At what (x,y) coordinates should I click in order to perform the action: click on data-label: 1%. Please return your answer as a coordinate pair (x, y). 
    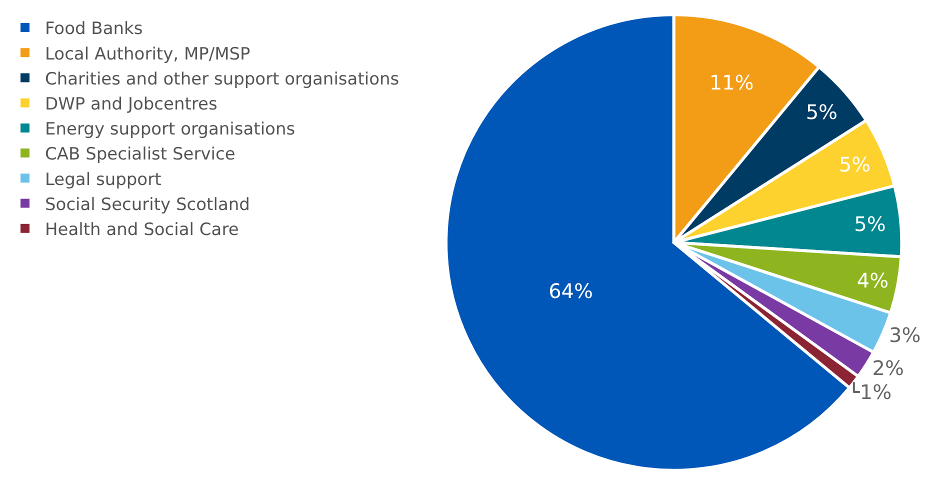
    Looking at the image, I should click on (876, 392).